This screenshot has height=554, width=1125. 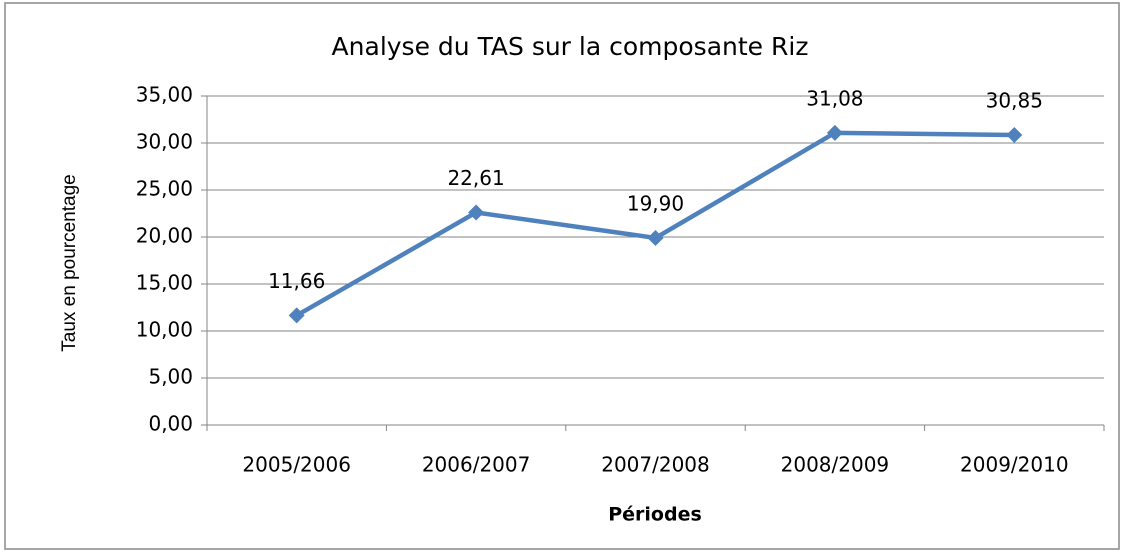 What do you see at coordinates (655, 515) in the screenshot?
I see `x-axis-label: Périodes` at bounding box center [655, 515].